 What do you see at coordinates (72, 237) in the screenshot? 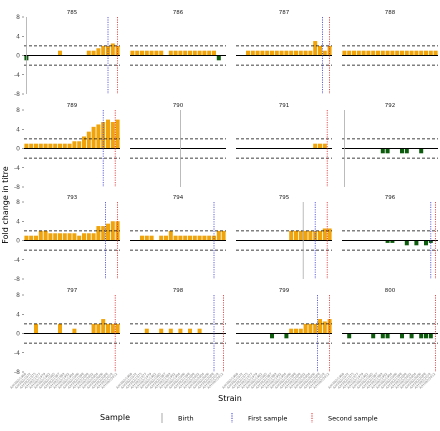
I see `panel-793: 793` at bounding box center [72, 237].